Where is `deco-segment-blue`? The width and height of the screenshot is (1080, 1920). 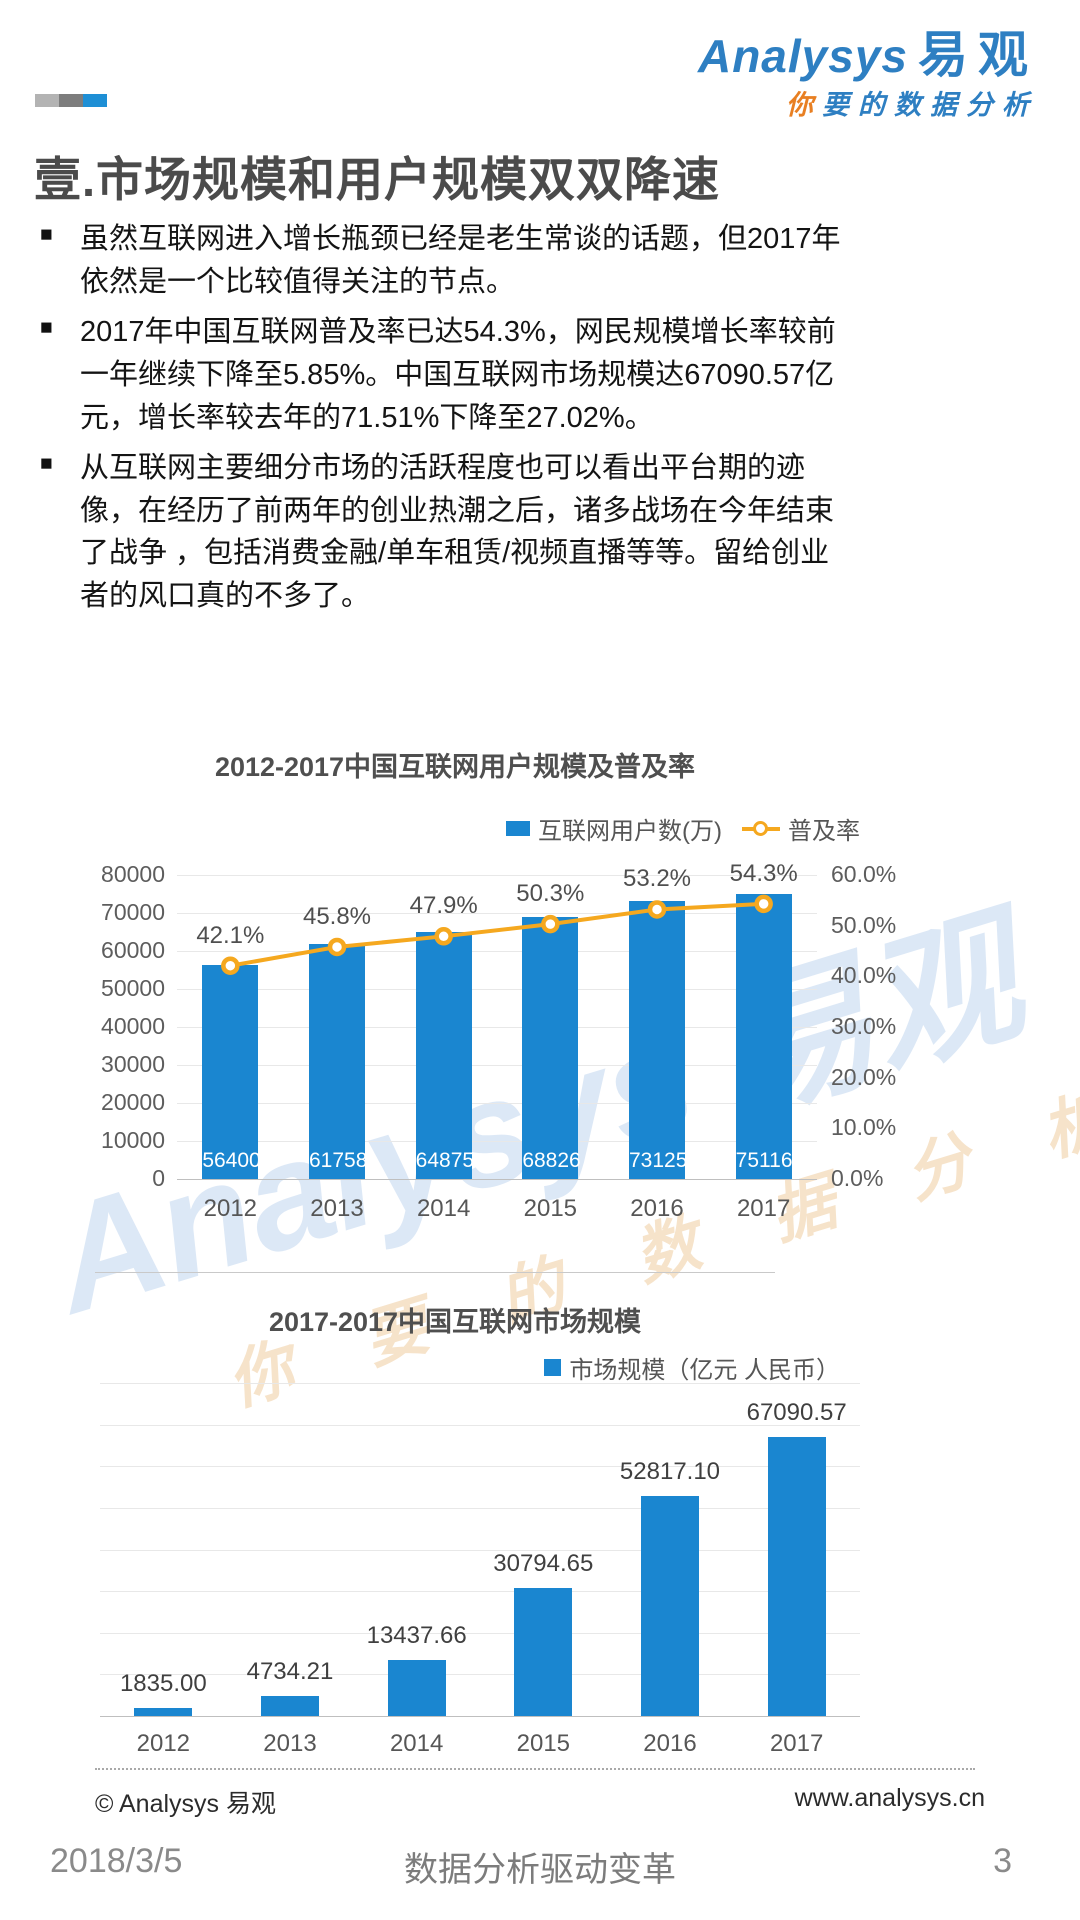 deco-segment-blue is located at coordinates (95, 100).